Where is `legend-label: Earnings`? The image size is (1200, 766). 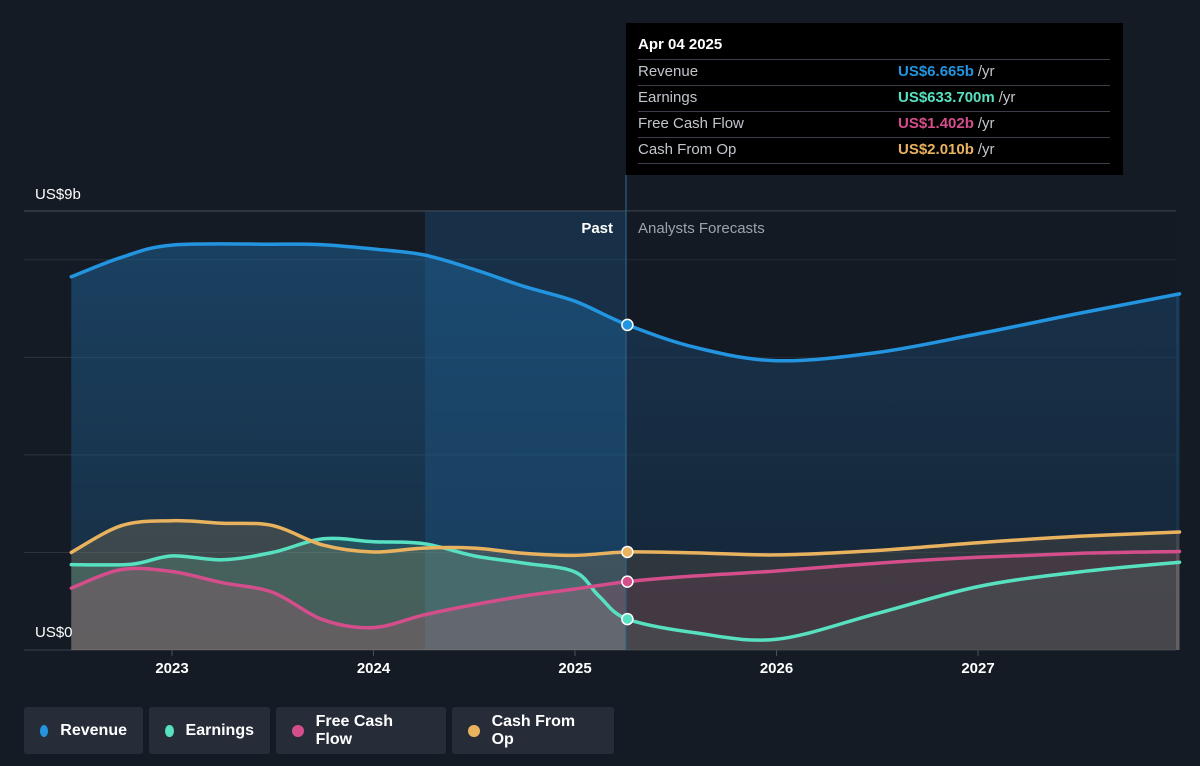
legend-label: Earnings is located at coordinates (219, 730).